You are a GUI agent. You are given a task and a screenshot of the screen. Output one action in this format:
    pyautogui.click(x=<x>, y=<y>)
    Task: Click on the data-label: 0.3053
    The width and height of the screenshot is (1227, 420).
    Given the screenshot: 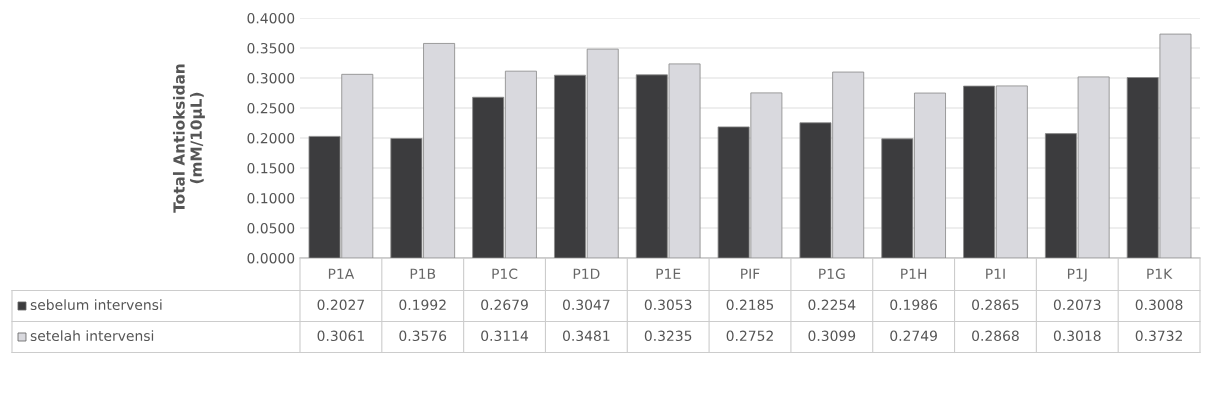 What is the action you would take?
    pyautogui.click(x=668, y=305)
    